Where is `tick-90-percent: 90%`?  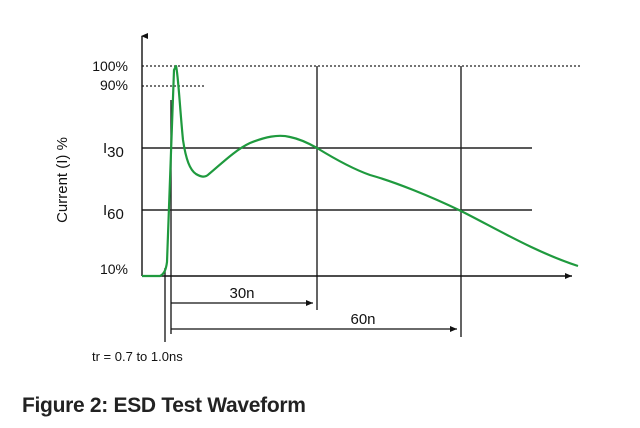 tick-90-percent: 90% is located at coordinates (114, 85).